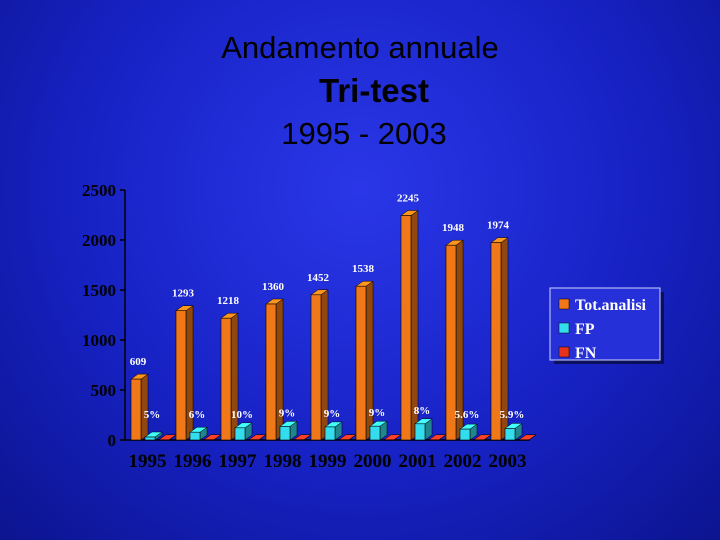  Describe the element at coordinates (361, 363) in the screenshot. I see `bar-tot-analisi-2000-front` at that location.